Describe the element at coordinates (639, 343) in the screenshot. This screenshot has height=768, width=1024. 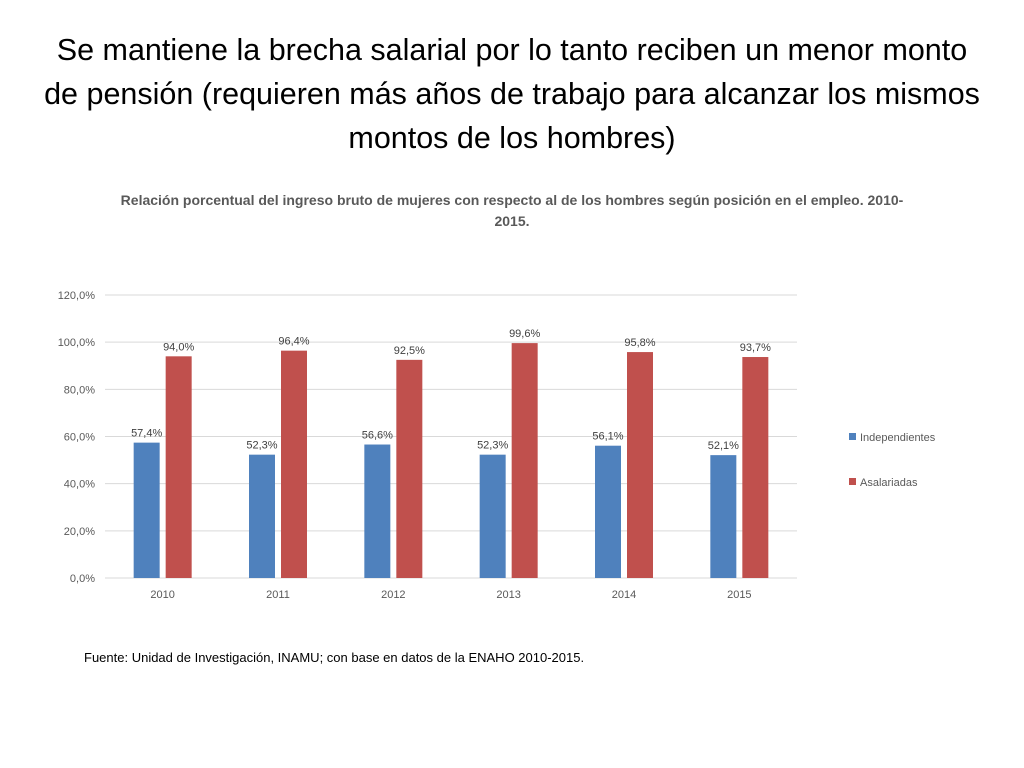
I see `data-label: 95,8%` at that location.